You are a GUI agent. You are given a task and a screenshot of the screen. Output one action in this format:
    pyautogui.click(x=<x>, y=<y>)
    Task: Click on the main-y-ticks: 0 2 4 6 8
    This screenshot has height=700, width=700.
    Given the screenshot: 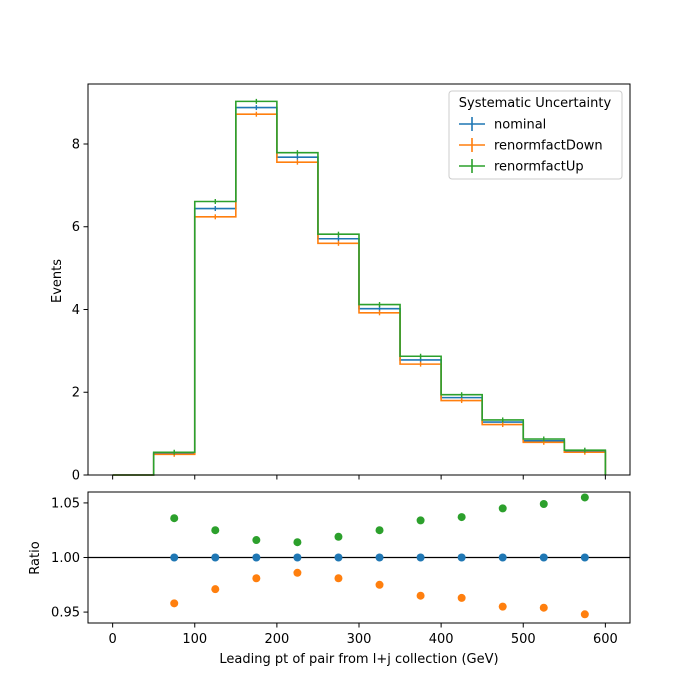 What is the action you would take?
    pyautogui.click(x=80, y=310)
    